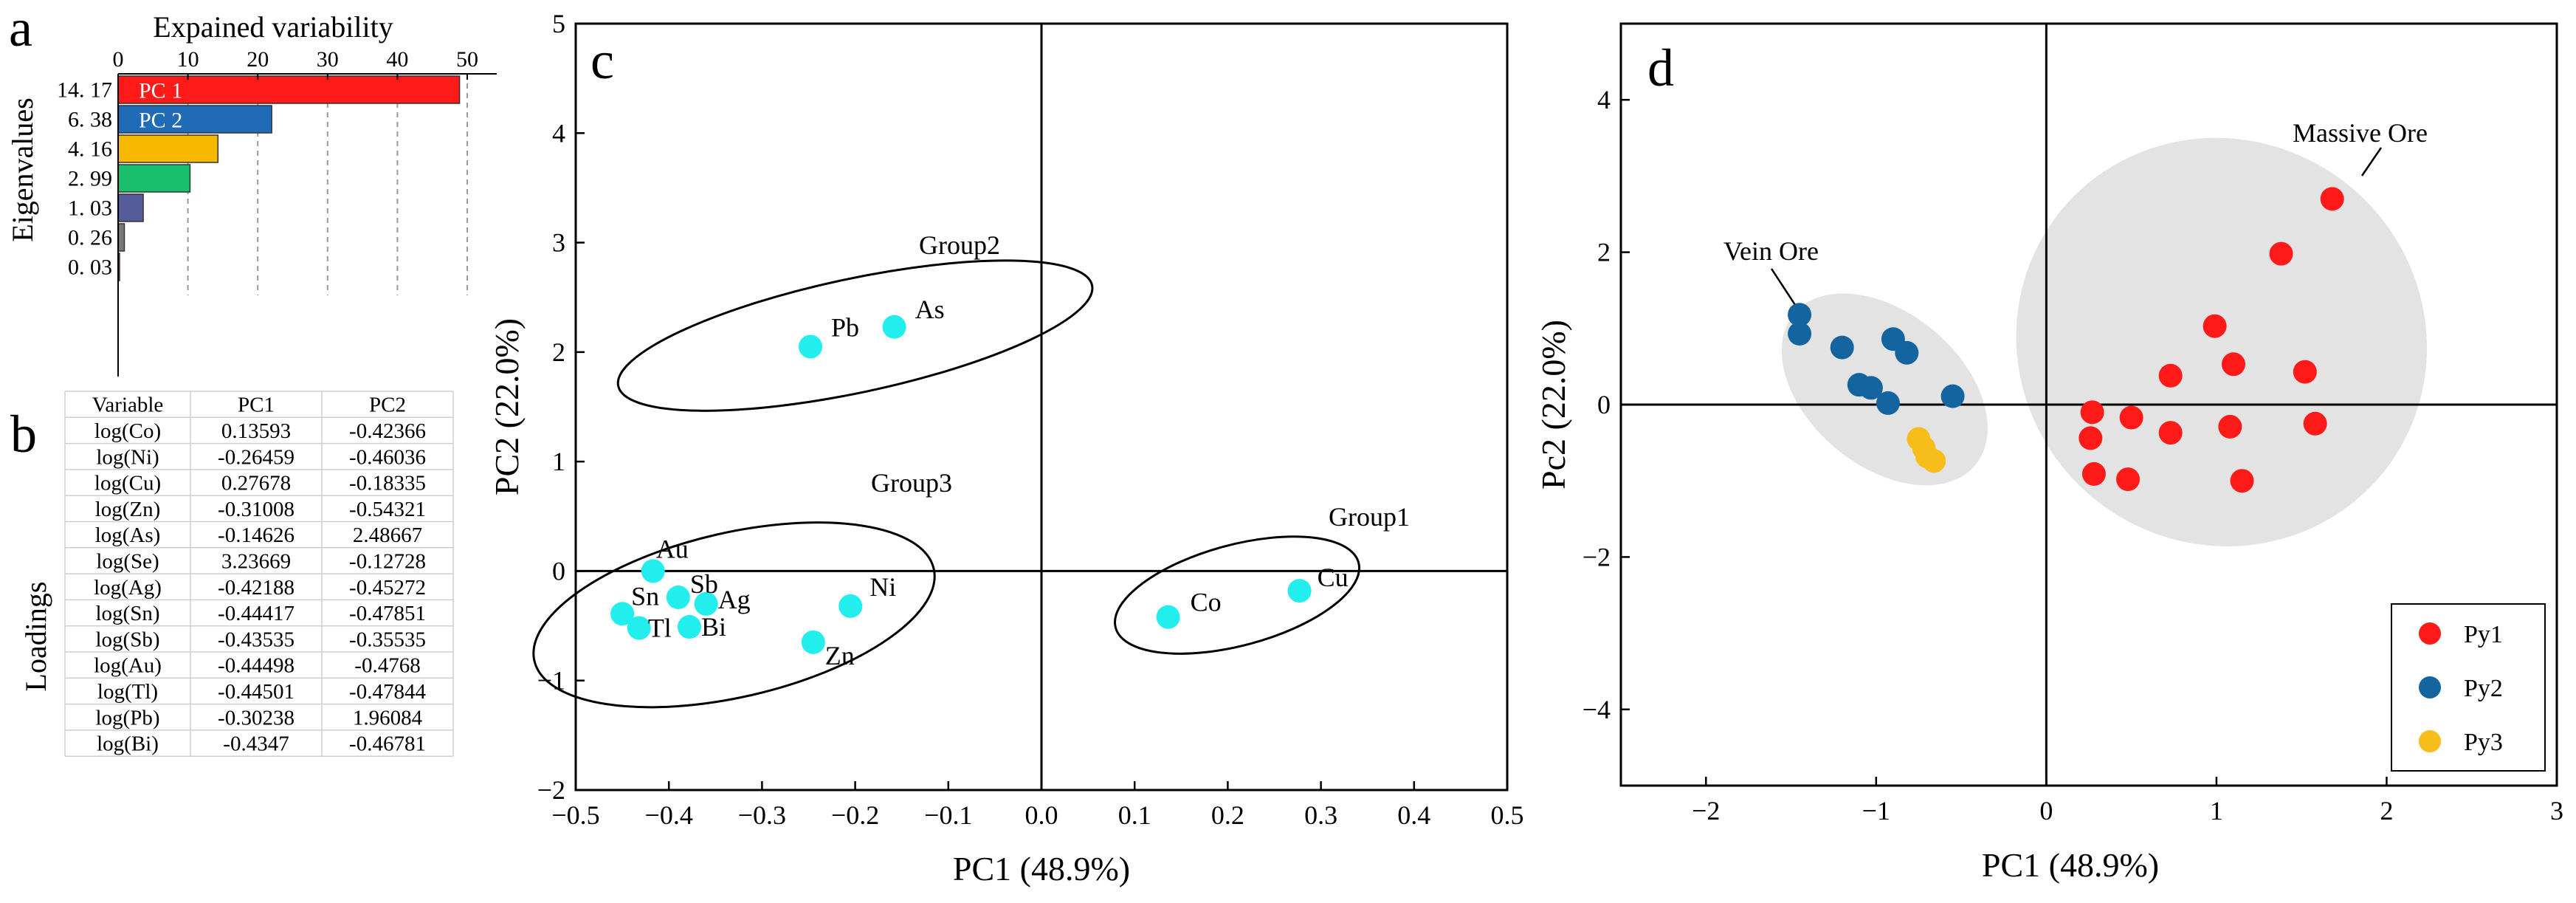  I want to click on panel-c-ytick-label: −2, so click(551, 790).